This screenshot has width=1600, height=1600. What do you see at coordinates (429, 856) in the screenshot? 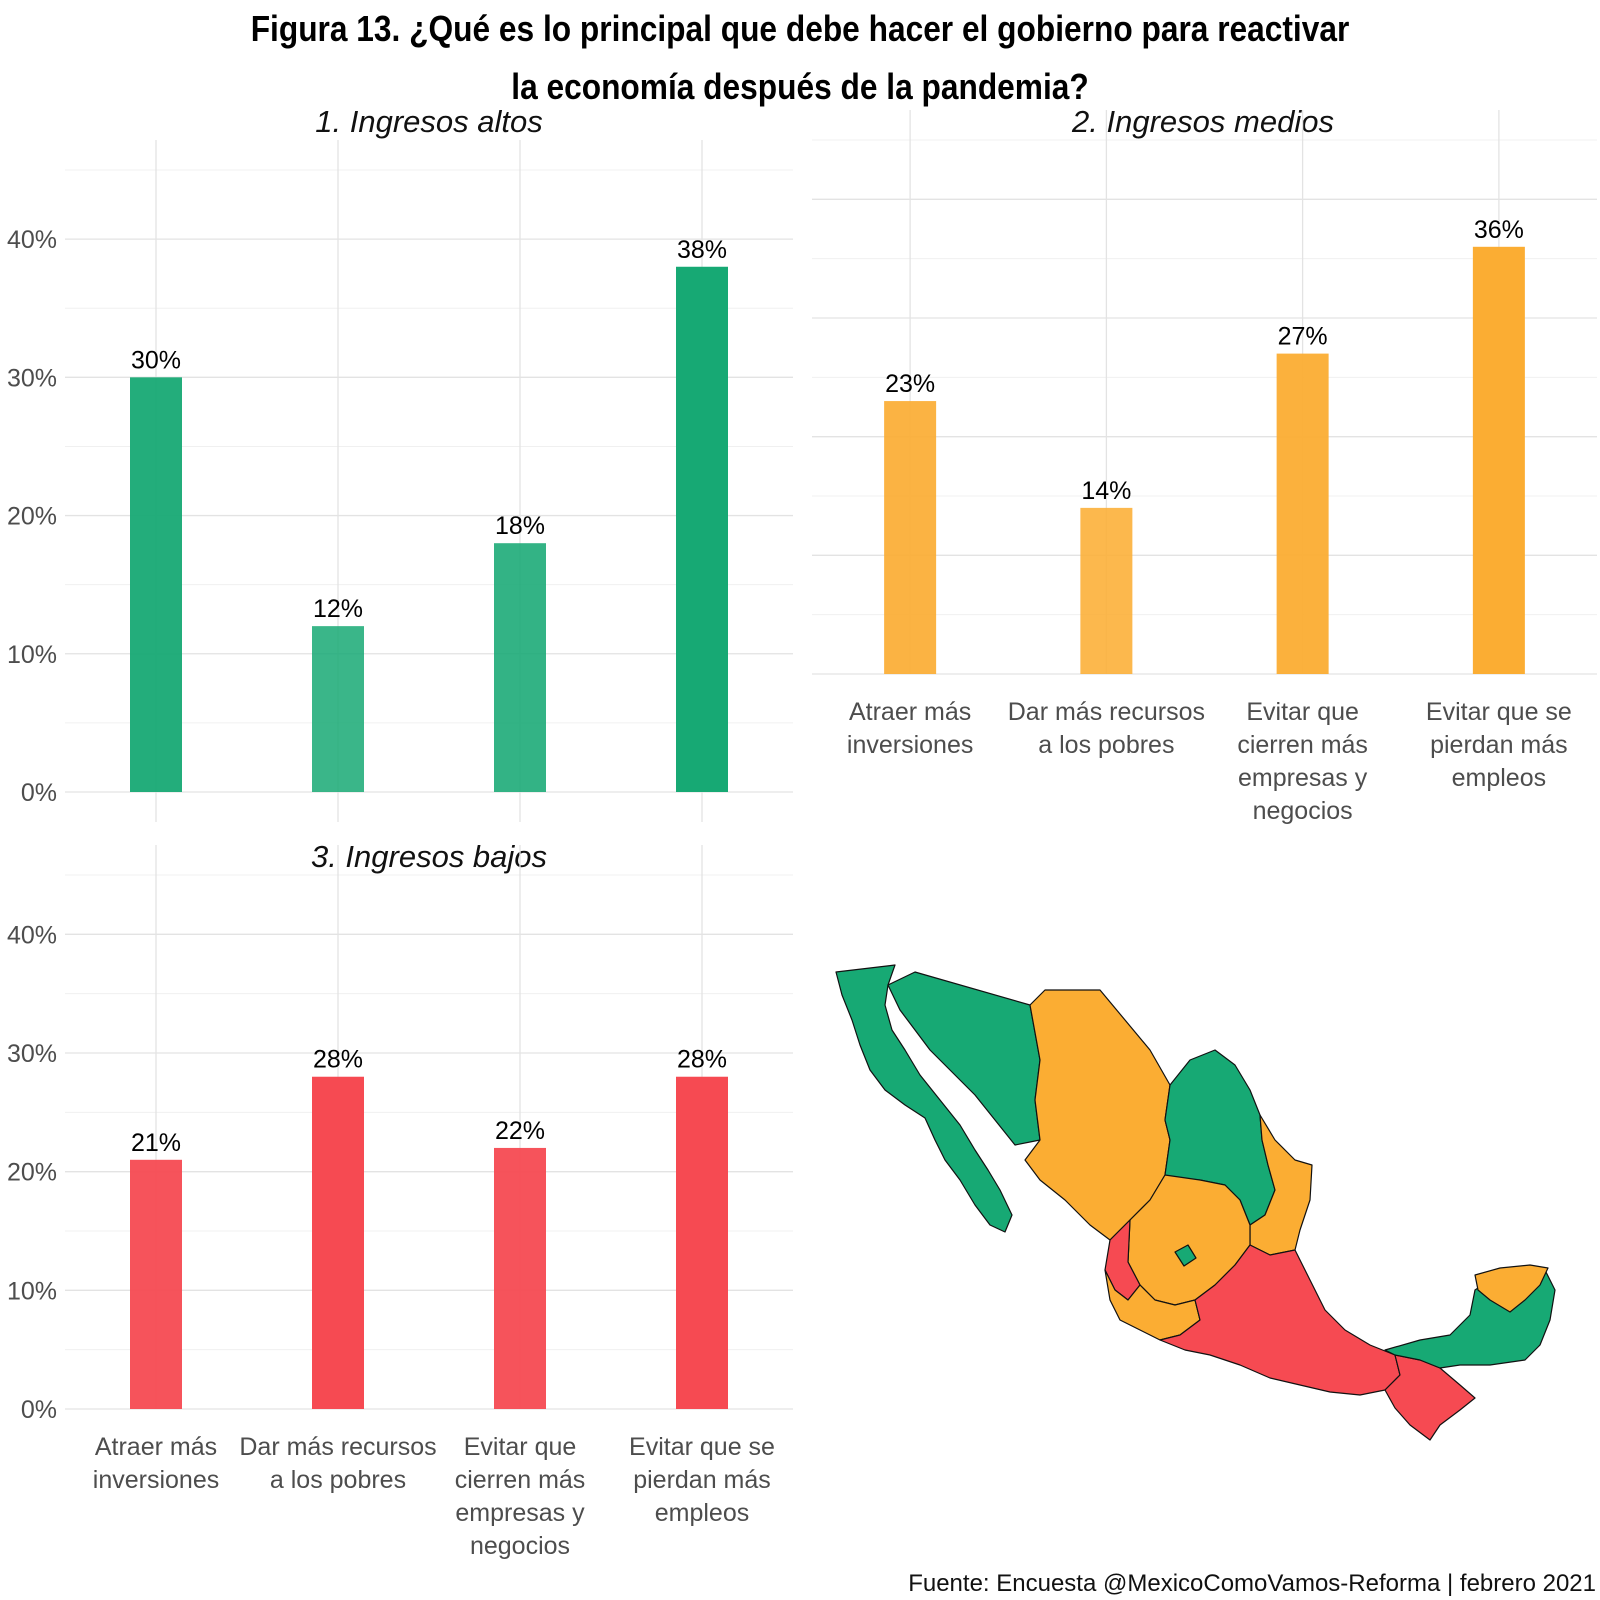
I see `panel-title: 3. Ingresos bajos` at bounding box center [429, 856].